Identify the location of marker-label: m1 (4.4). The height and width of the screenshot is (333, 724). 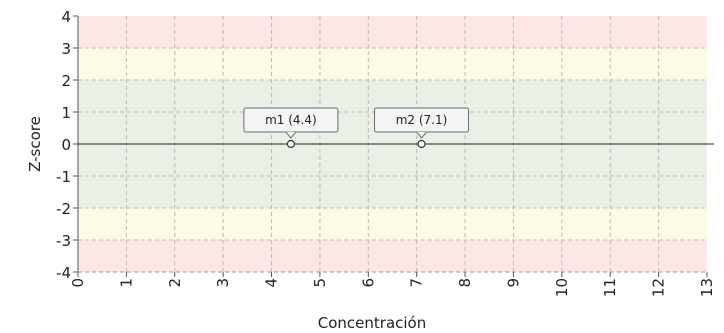
(291, 120).